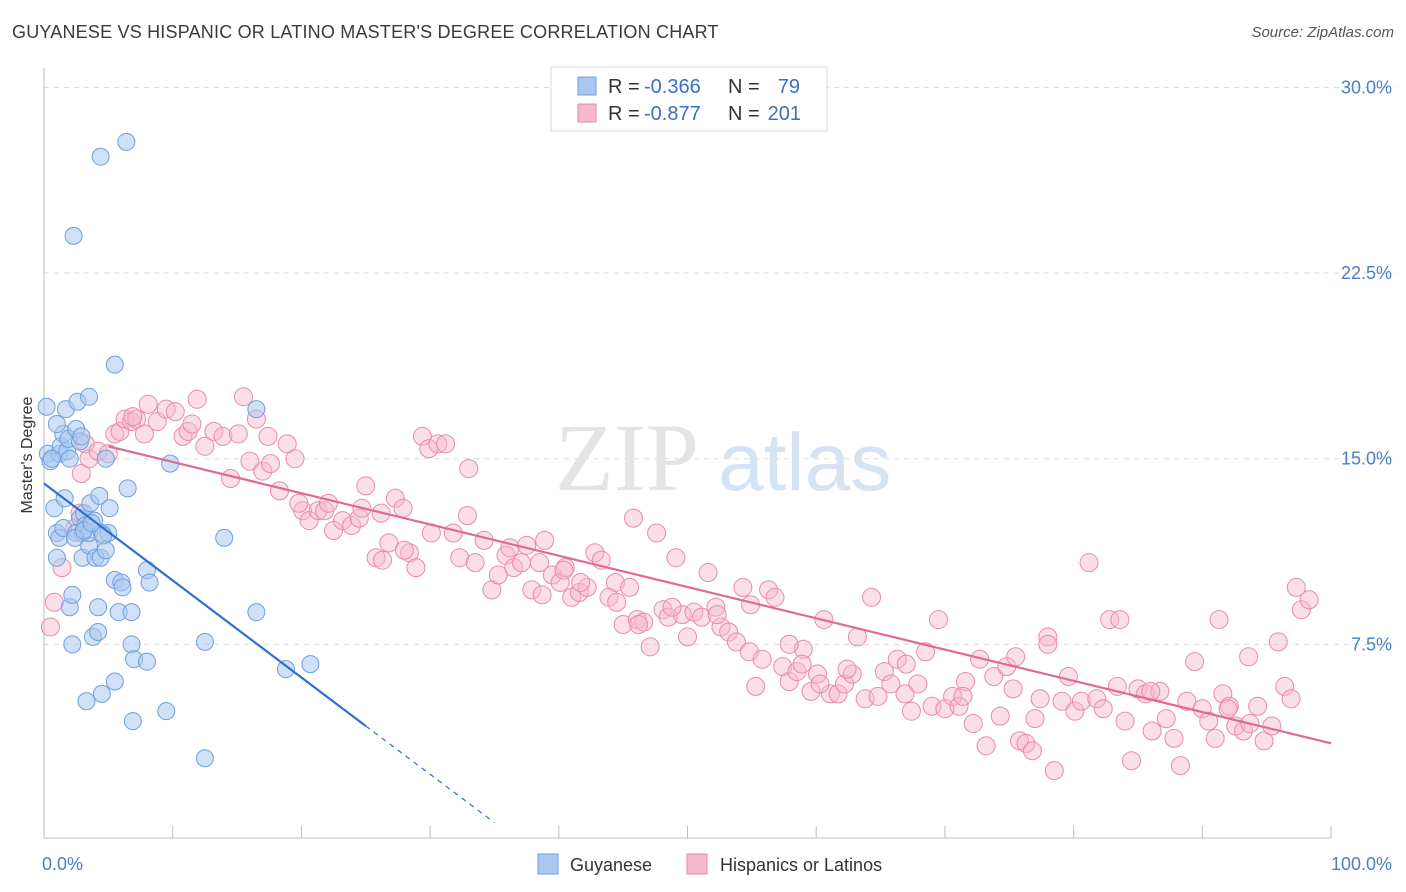 This screenshot has height=892, width=1406. What do you see at coordinates (1366, 273) in the screenshot?
I see `y-tick-label-2: 22.5%` at bounding box center [1366, 273].